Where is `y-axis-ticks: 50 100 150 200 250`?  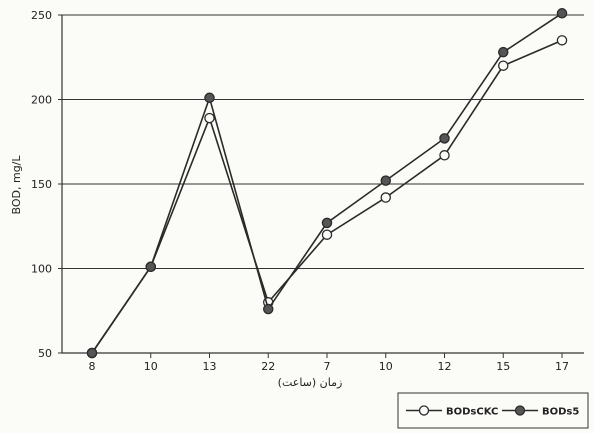
y-axis-ticks: 50 100 150 200 250 is located at coordinates (46, 184).